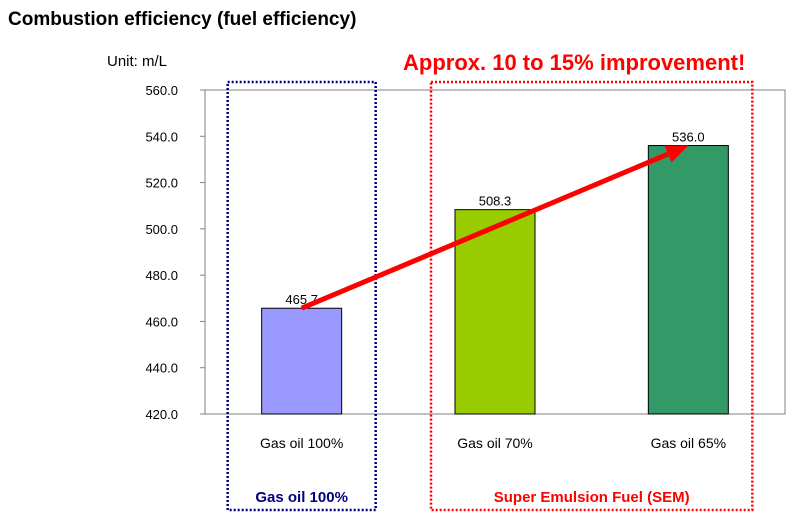 Image resolution: width=800 pixels, height=518 pixels. Describe the element at coordinates (301, 443) in the screenshot. I see `x-category-label: Gas oil 100%` at that location.